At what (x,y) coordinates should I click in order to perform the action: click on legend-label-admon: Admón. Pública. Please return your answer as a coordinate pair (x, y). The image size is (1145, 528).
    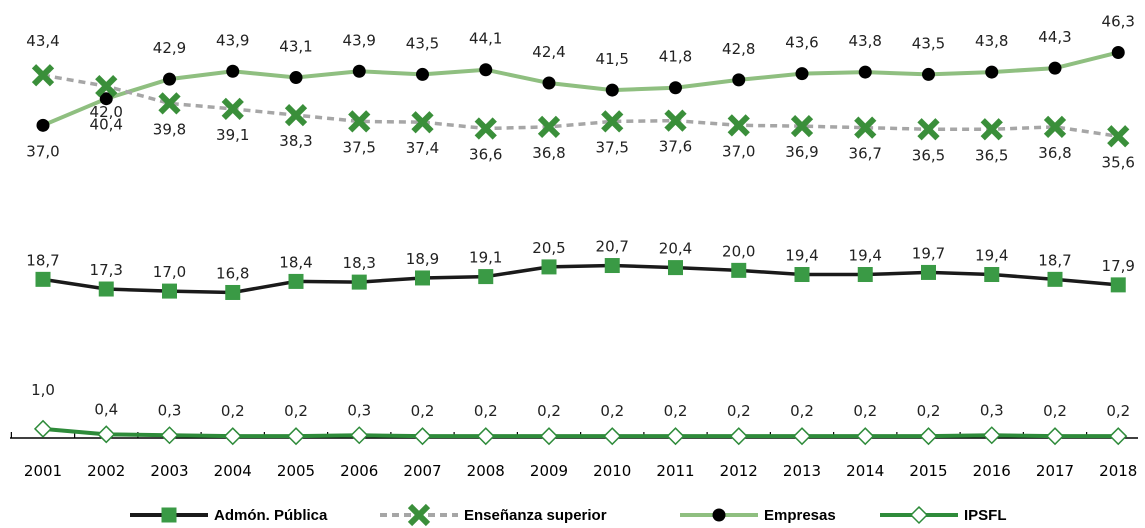
    Looking at the image, I should click on (271, 515).